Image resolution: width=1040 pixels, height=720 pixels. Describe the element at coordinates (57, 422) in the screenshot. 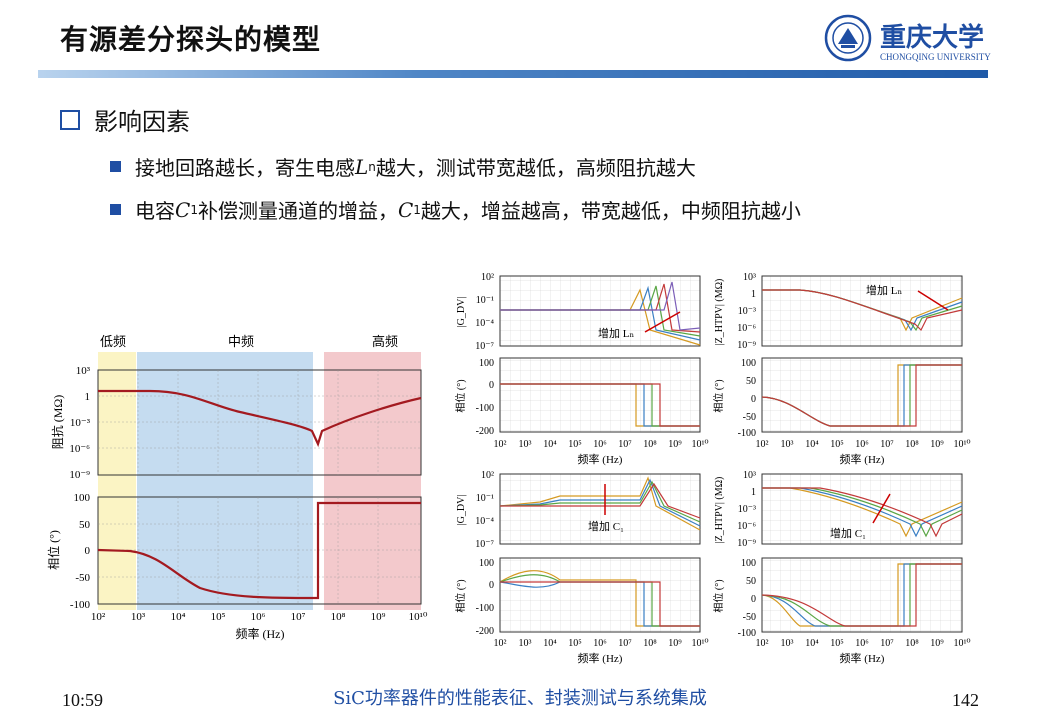

I see `mag-ylabel: 阻抗 (MΩ)` at that location.